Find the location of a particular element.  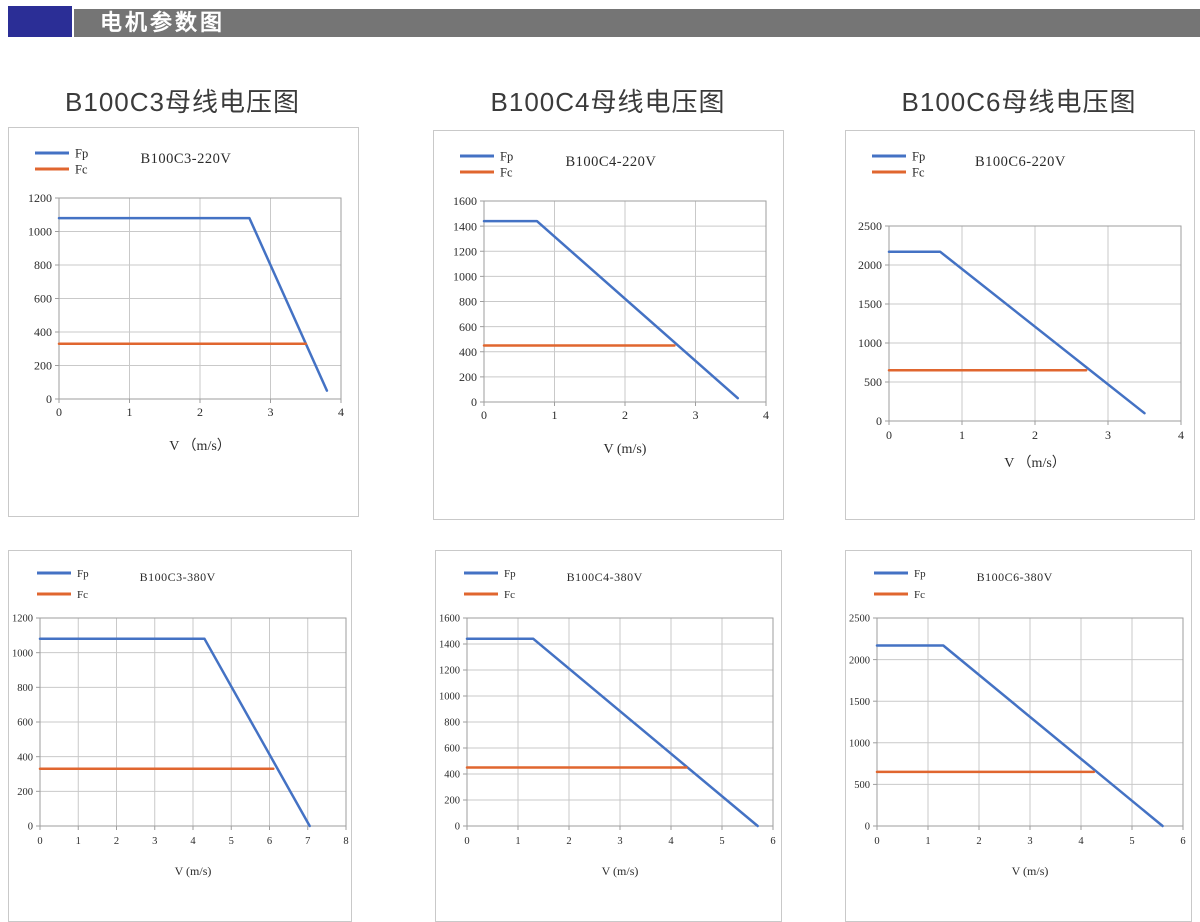

section-title-b100c4: B100C4母线电压图 is located at coordinates (608, 102).